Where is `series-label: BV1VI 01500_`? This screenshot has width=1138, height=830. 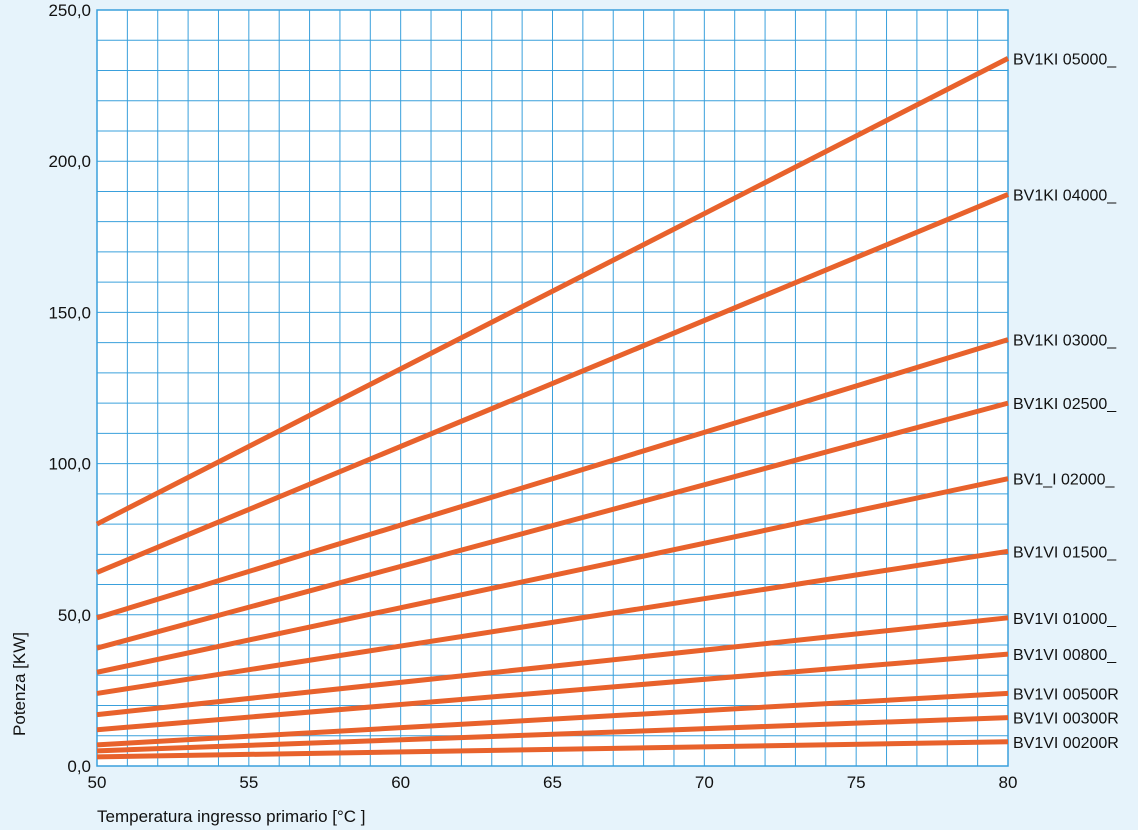 series-label: BV1VI 01500_ is located at coordinates (1065, 552).